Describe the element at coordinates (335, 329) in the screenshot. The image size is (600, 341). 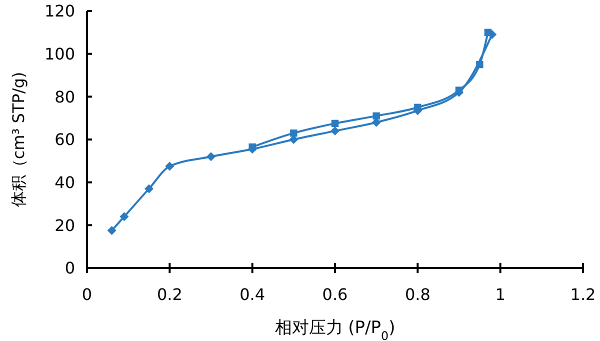
I see `x-axis-title: 相对压力 (P/P$_{0}$)` at that location.